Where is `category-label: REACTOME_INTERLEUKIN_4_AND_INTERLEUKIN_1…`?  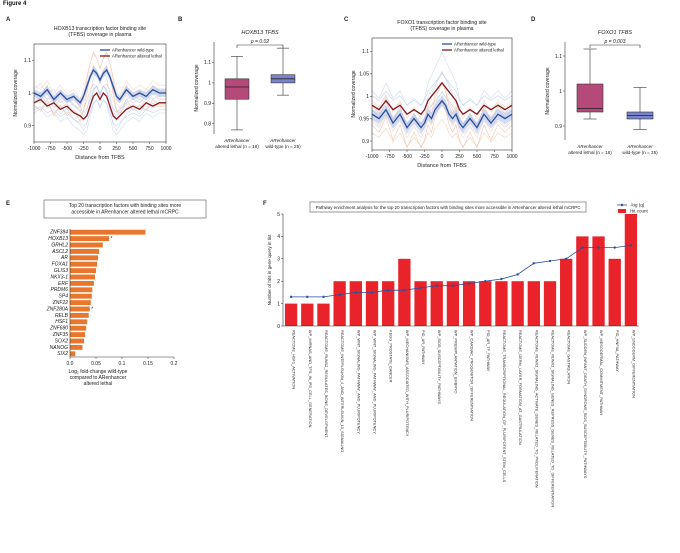
category-label: REACTOME_INTERLEUKIN_4_AND_INTERLEUKIN_1… is located at coordinates (342, 391).